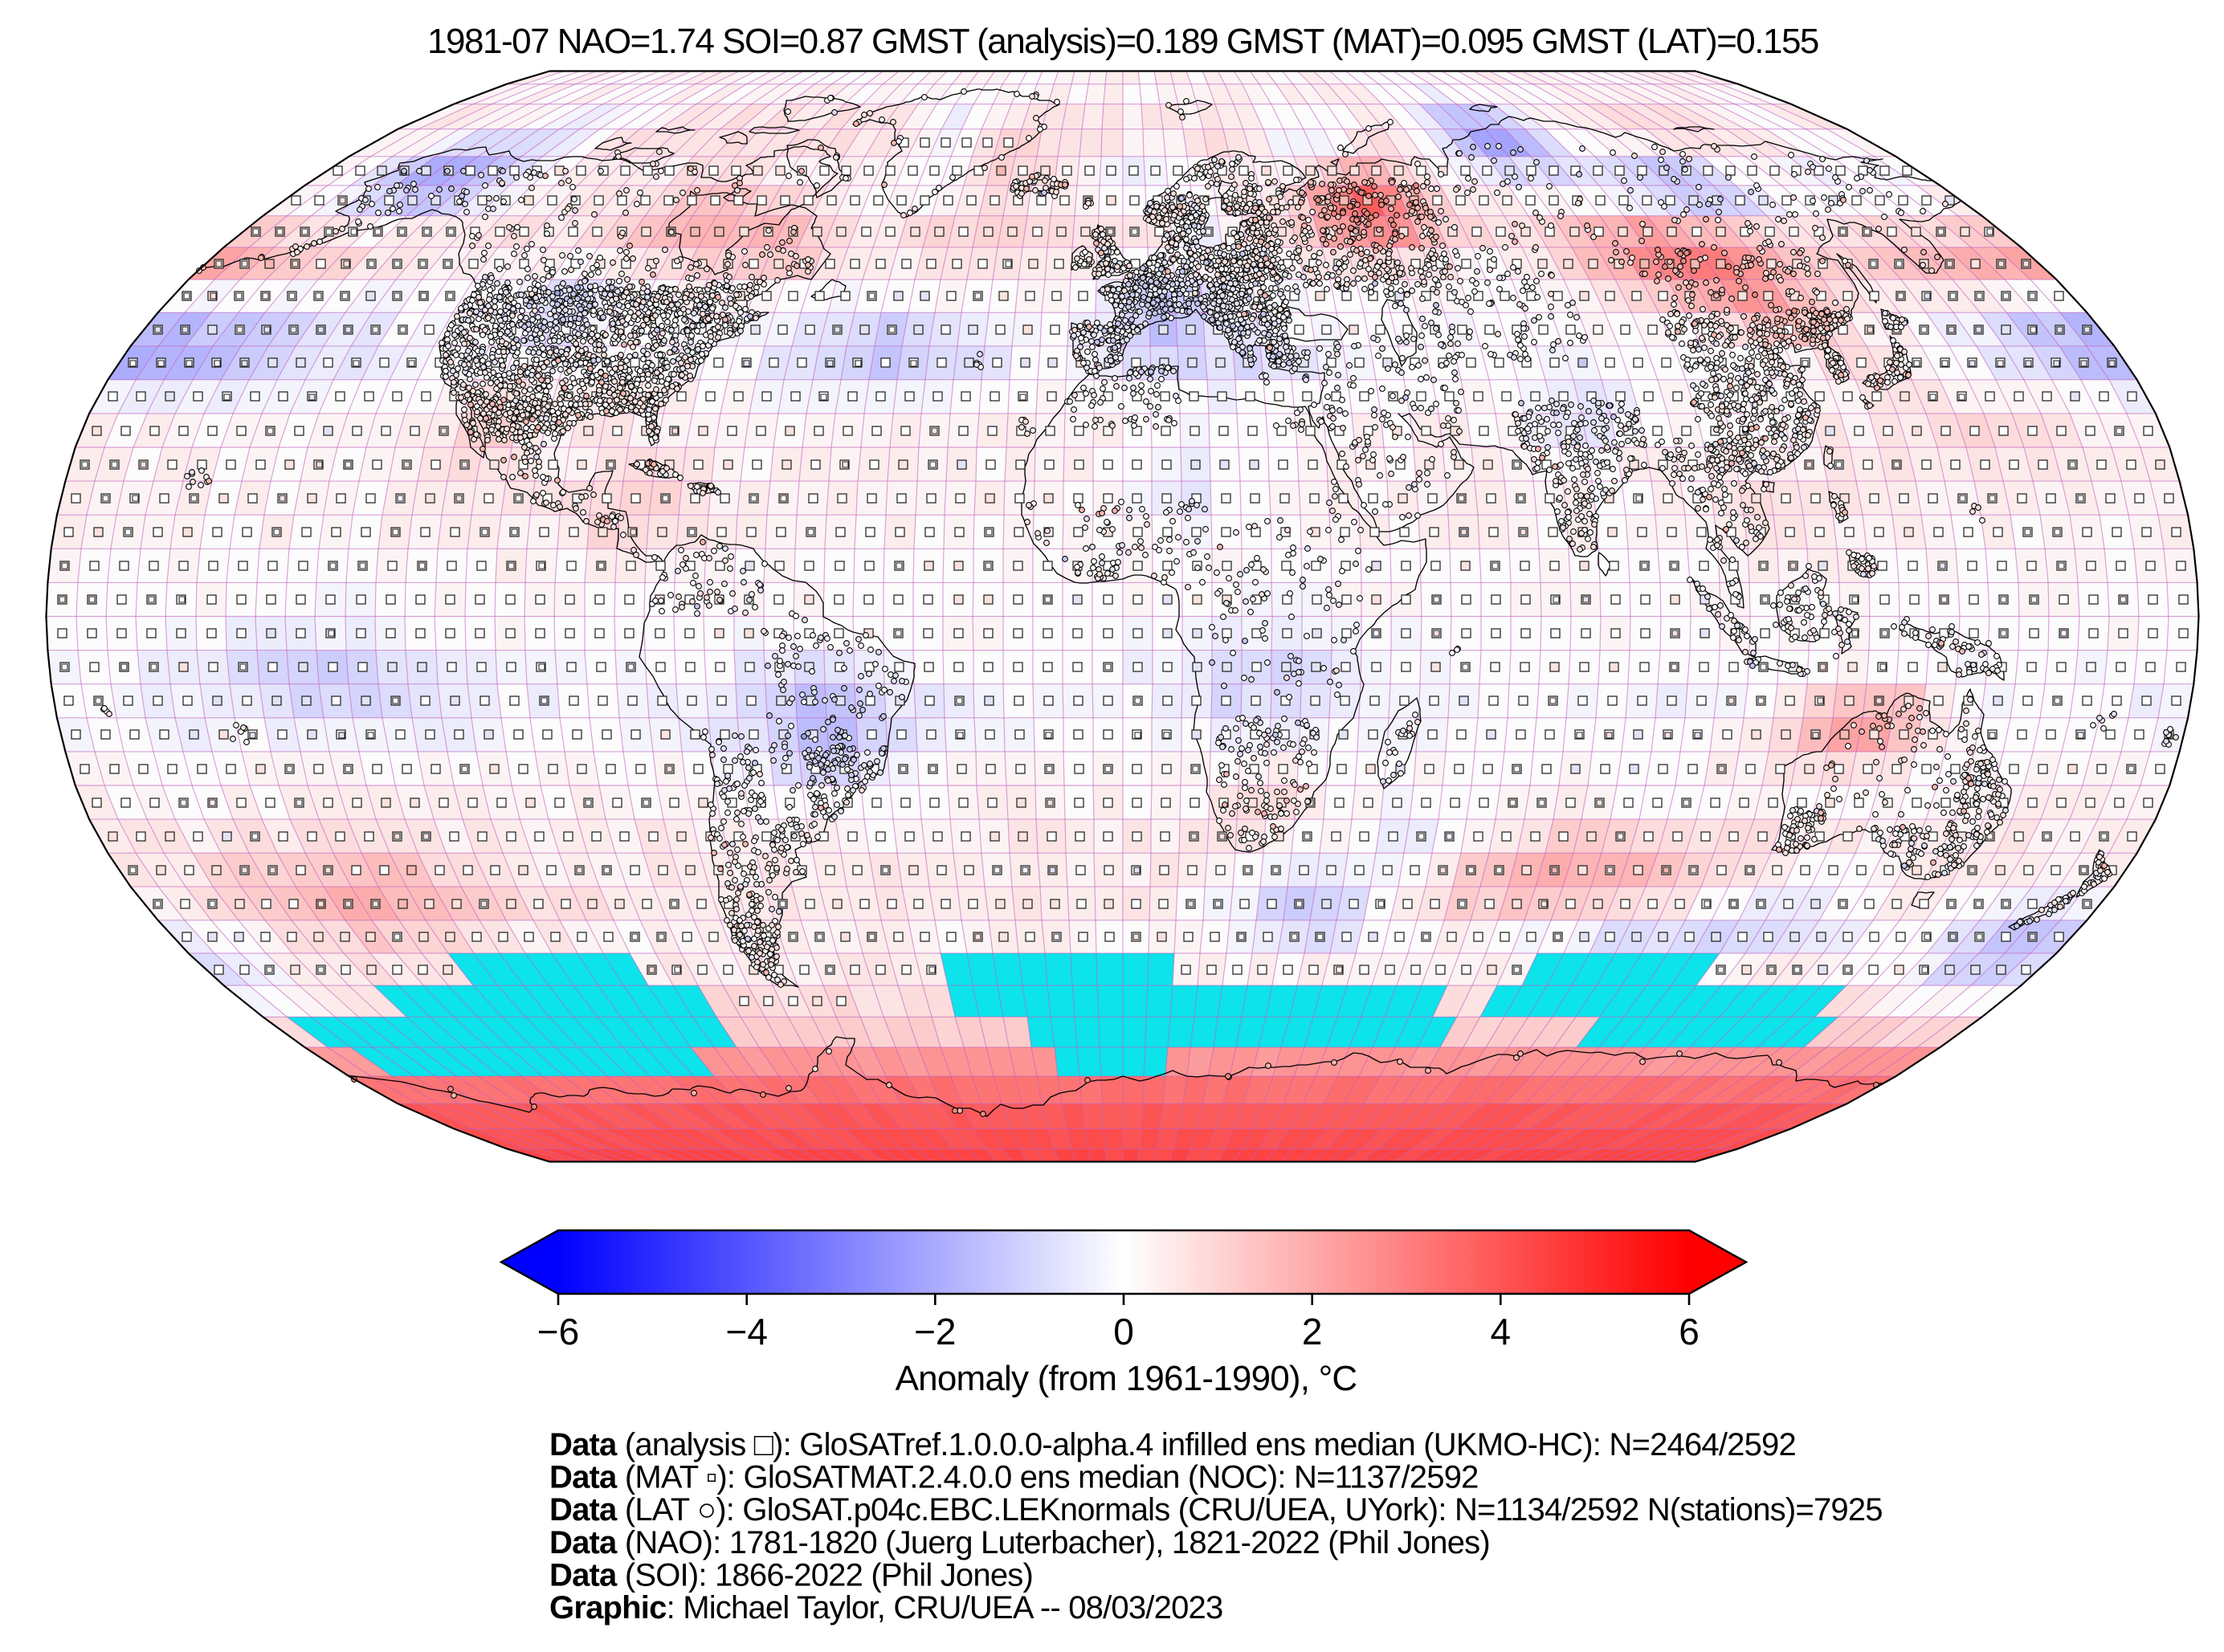  Describe the element at coordinates (746, 1331) in the screenshot. I see `svg-text: −4` at that location.